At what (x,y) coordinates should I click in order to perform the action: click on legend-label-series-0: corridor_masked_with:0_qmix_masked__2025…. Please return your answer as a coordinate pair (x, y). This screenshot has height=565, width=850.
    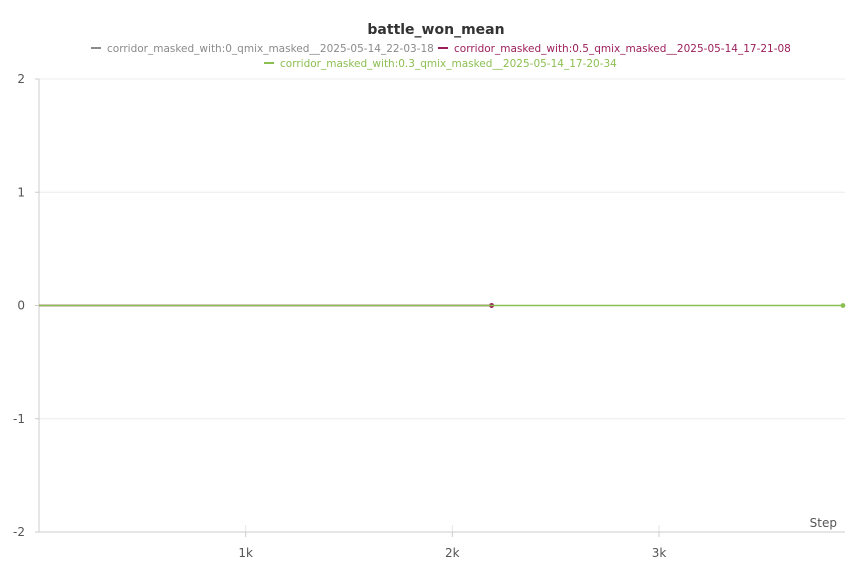
    Looking at the image, I should click on (270, 49).